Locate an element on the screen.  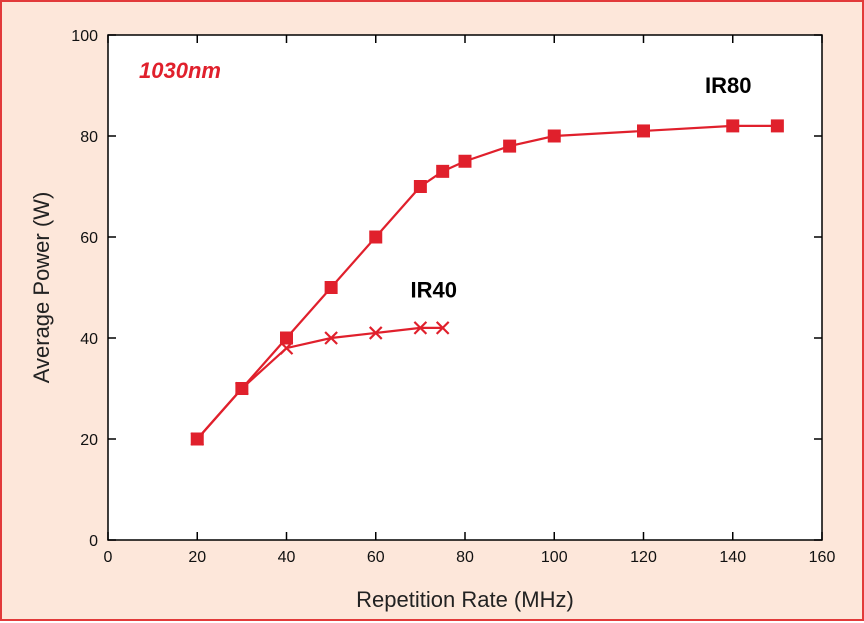
x-tick-label: 80 is located at coordinates (465, 557).